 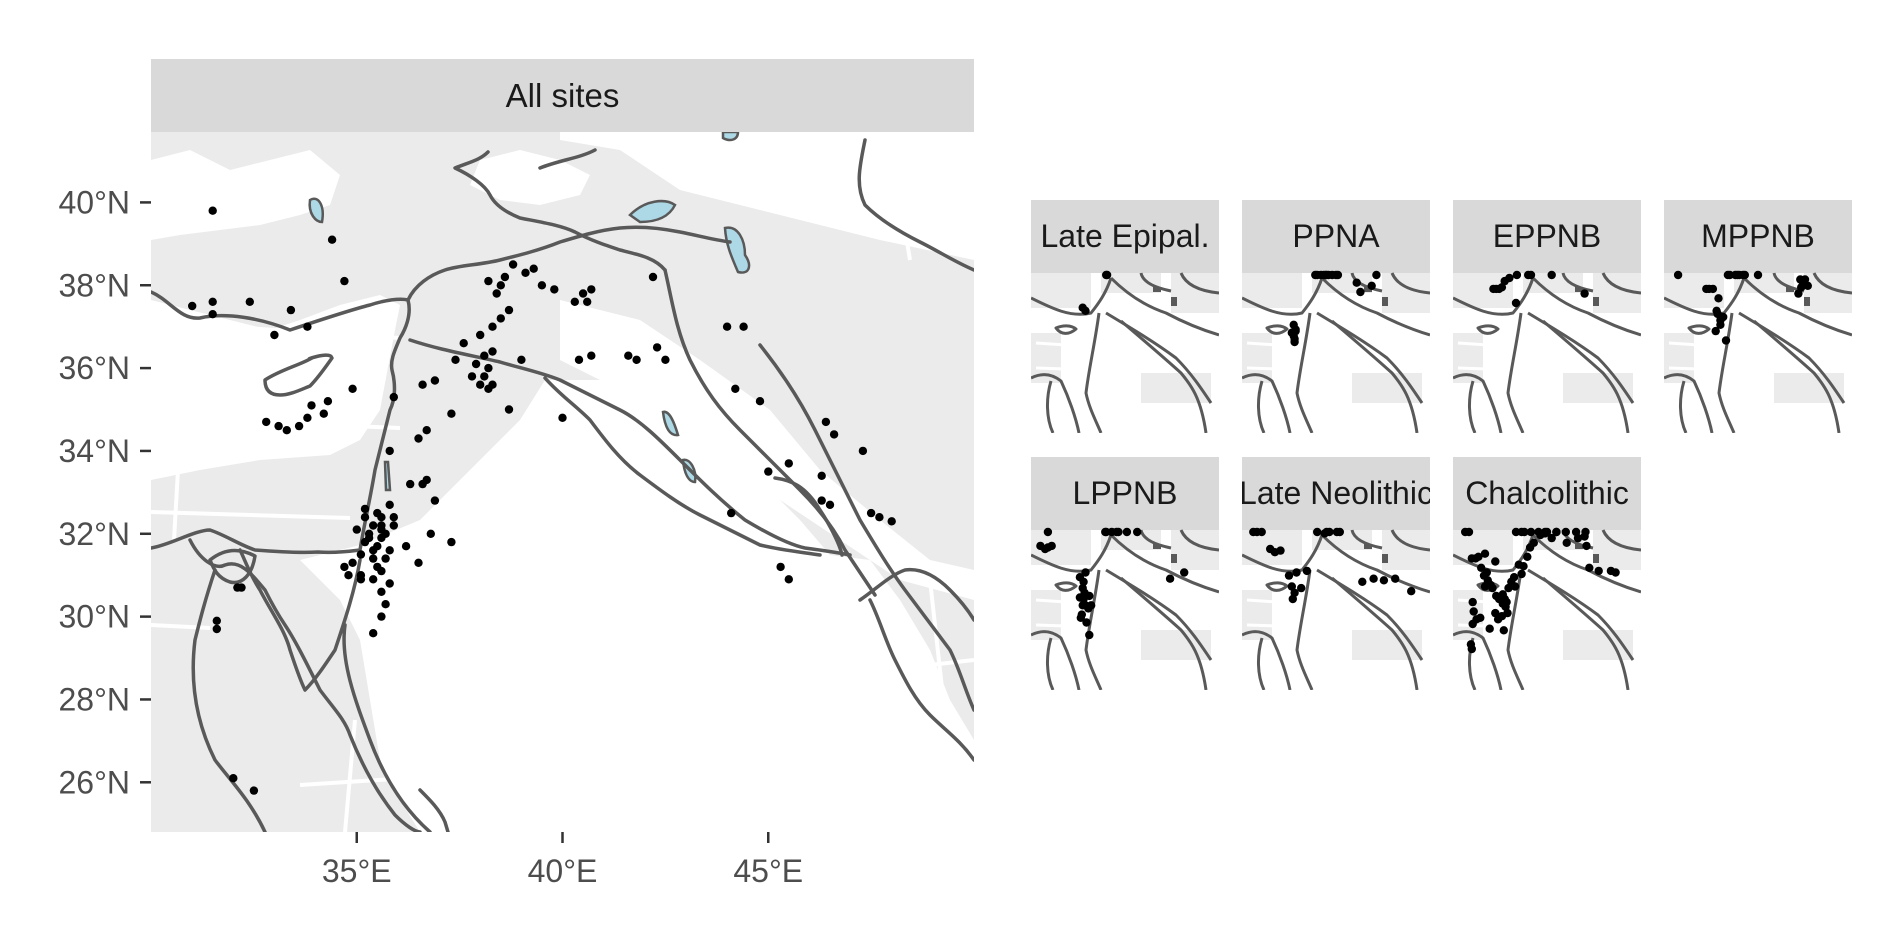 I want to click on gulf-of-aqaba, so click(x=387, y=727).